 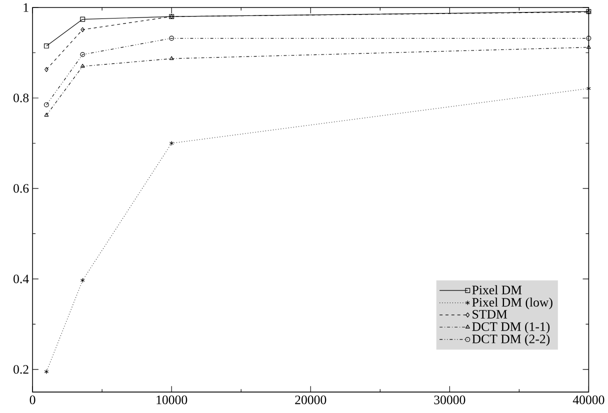 I want to click on y-tick-label: 1, so click(x=26, y=7).